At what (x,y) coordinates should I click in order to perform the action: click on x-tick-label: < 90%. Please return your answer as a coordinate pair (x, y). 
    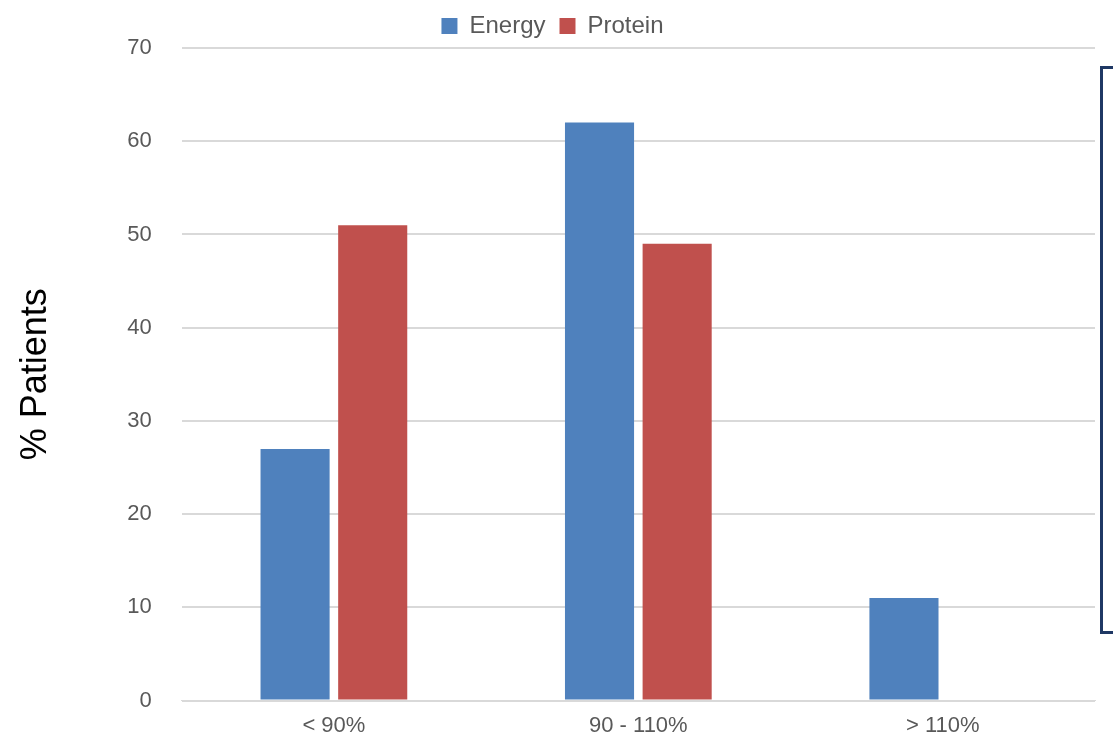
    Looking at the image, I should click on (334, 724).